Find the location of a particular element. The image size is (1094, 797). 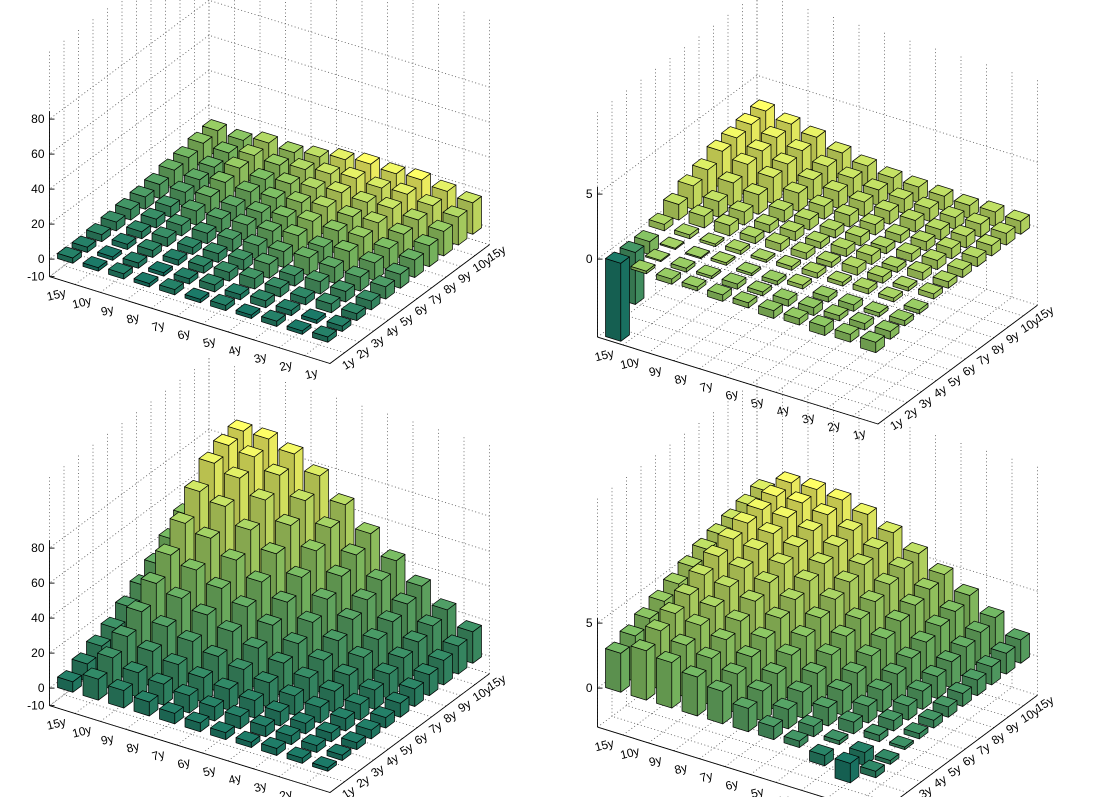

z-tick-label: 80 is located at coordinates (38, 119).